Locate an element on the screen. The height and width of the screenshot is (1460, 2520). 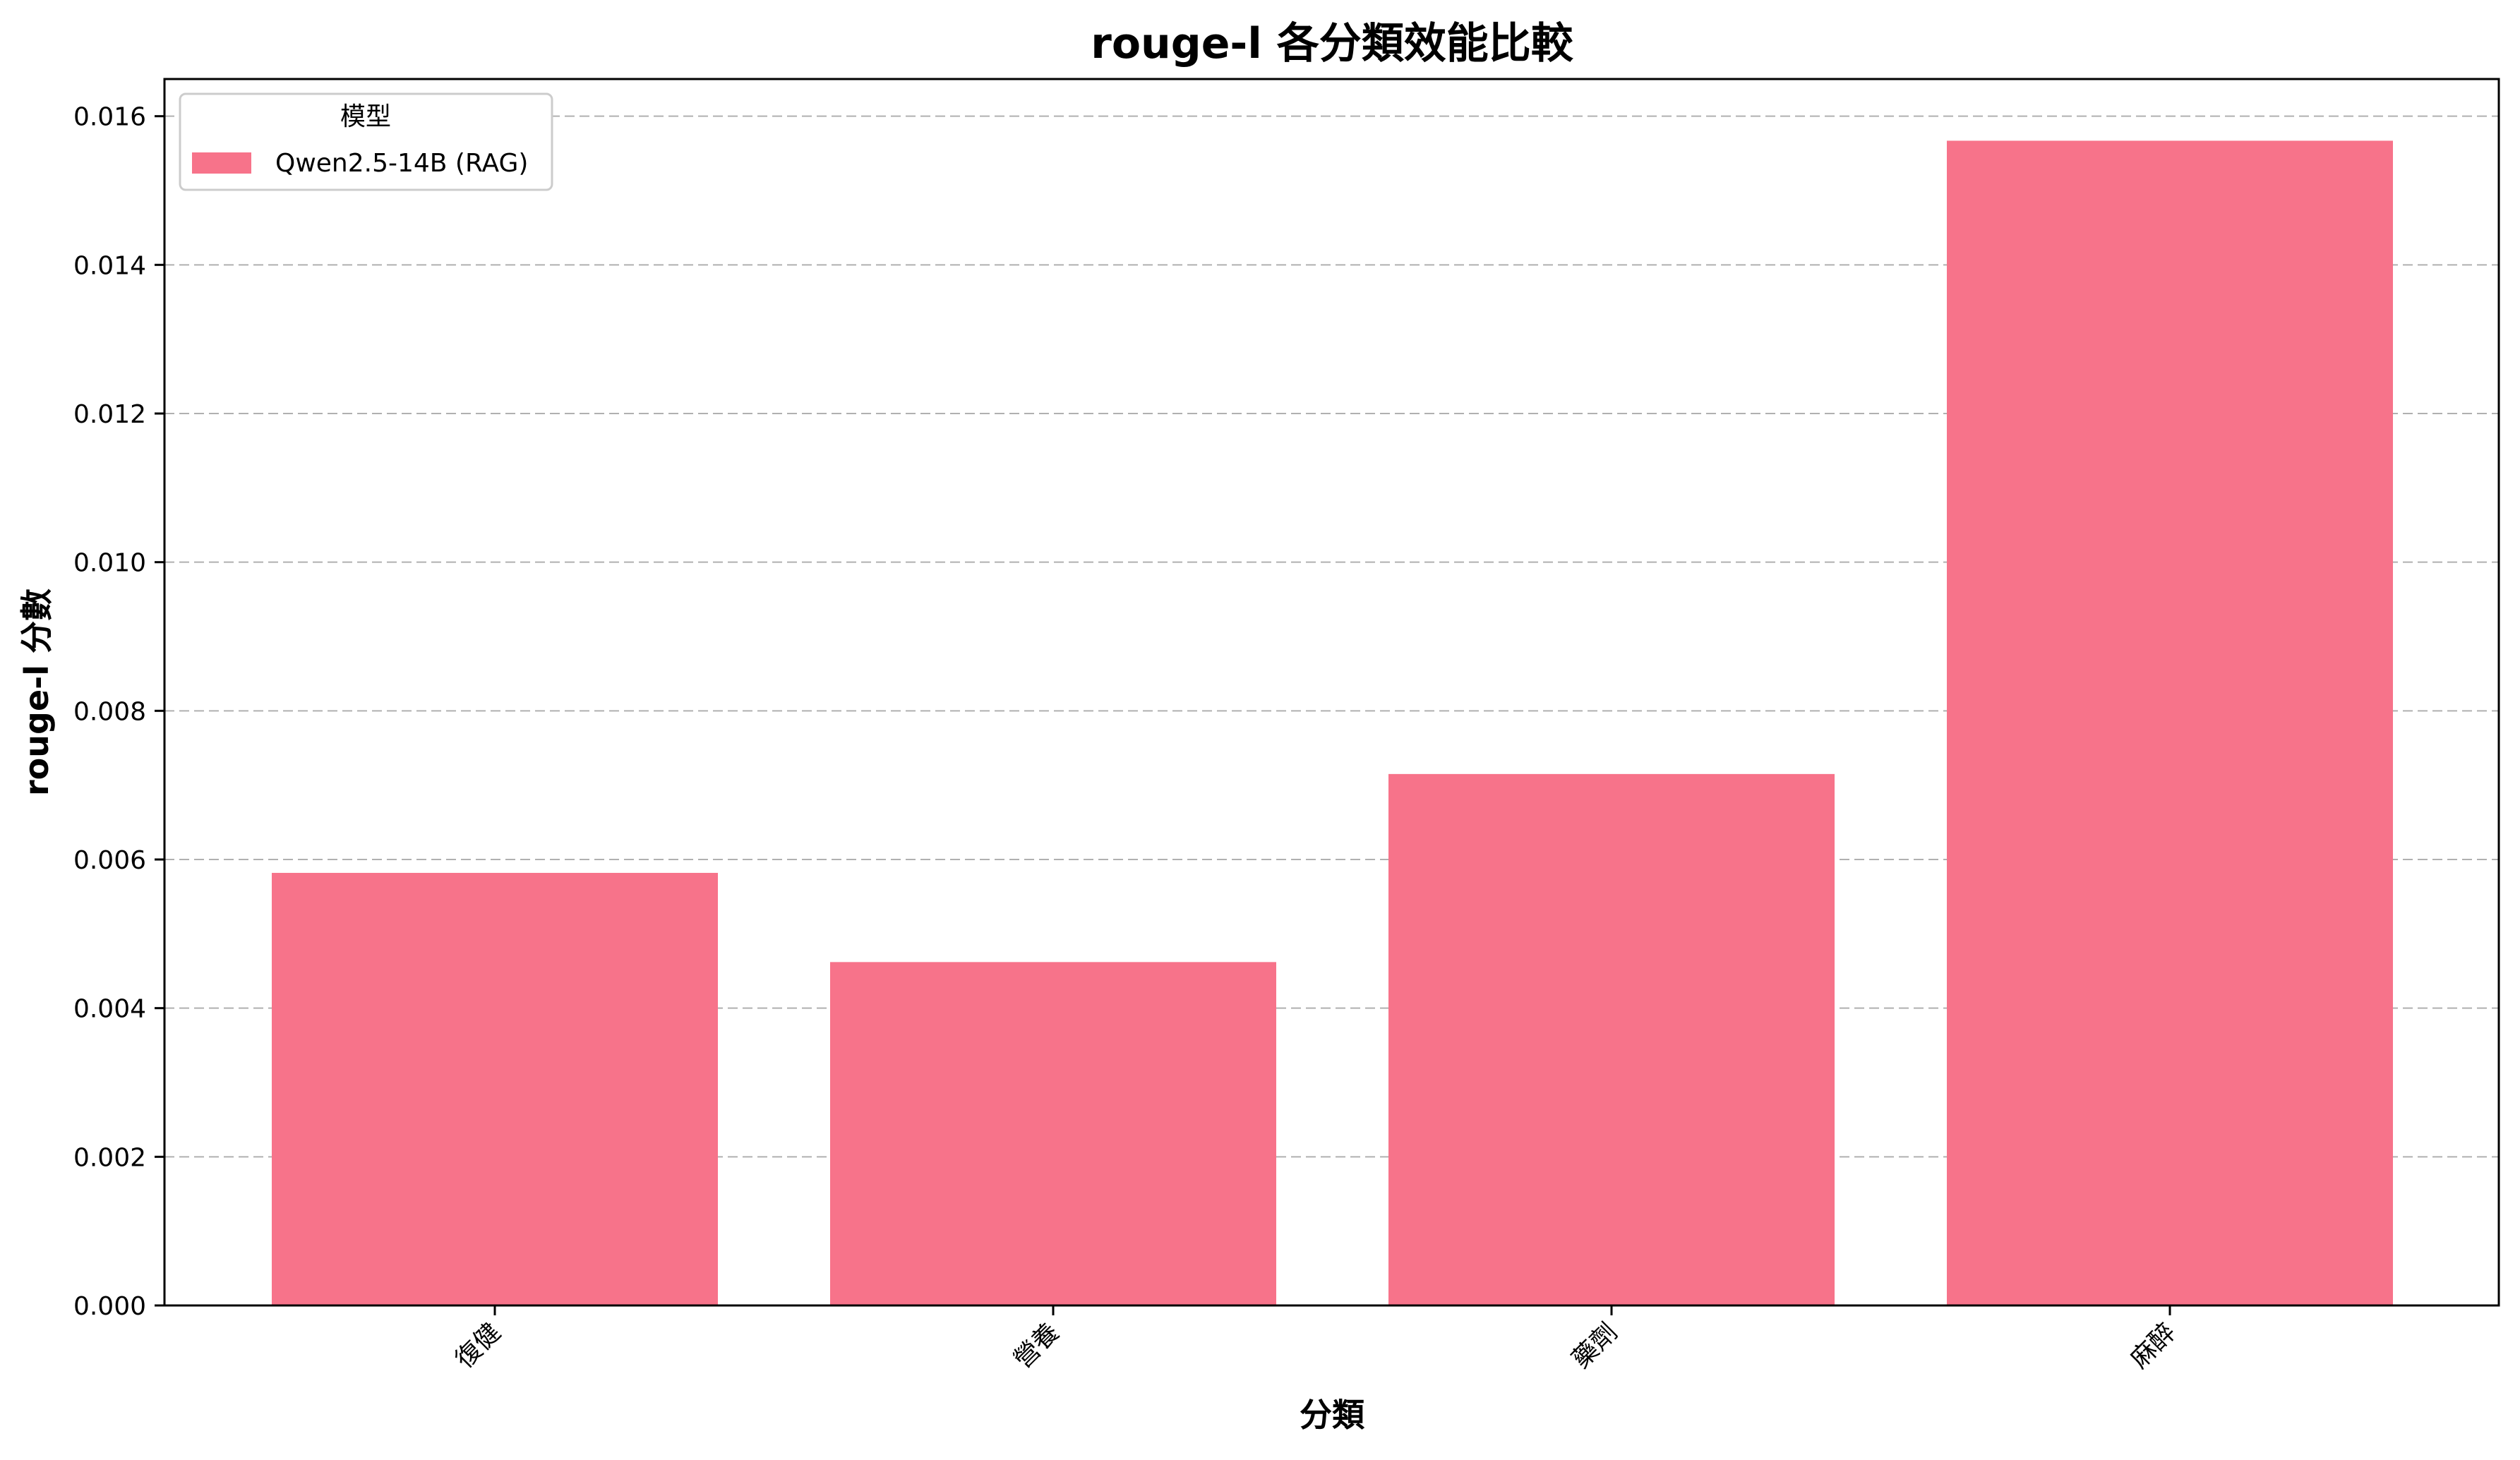
y-tick-label: 0.012 is located at coordinates (109, 415).